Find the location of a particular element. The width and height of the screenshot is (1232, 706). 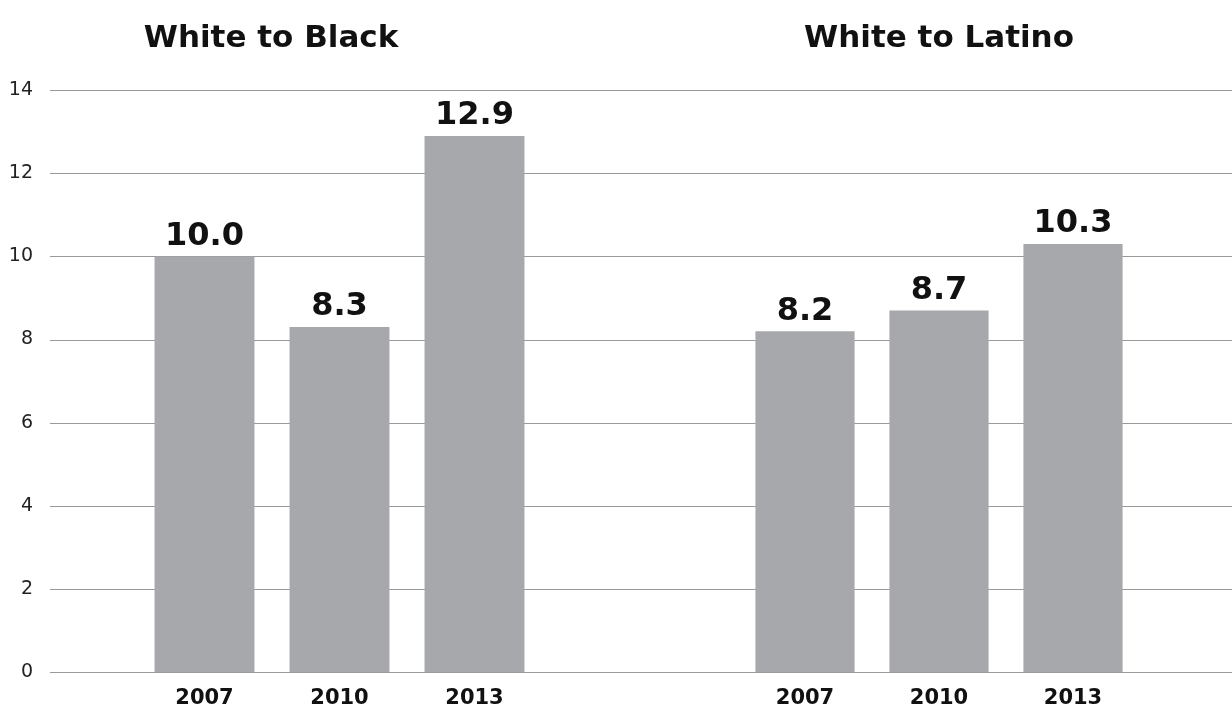

data-label: 8.3 is located at coordinates (339, 304).